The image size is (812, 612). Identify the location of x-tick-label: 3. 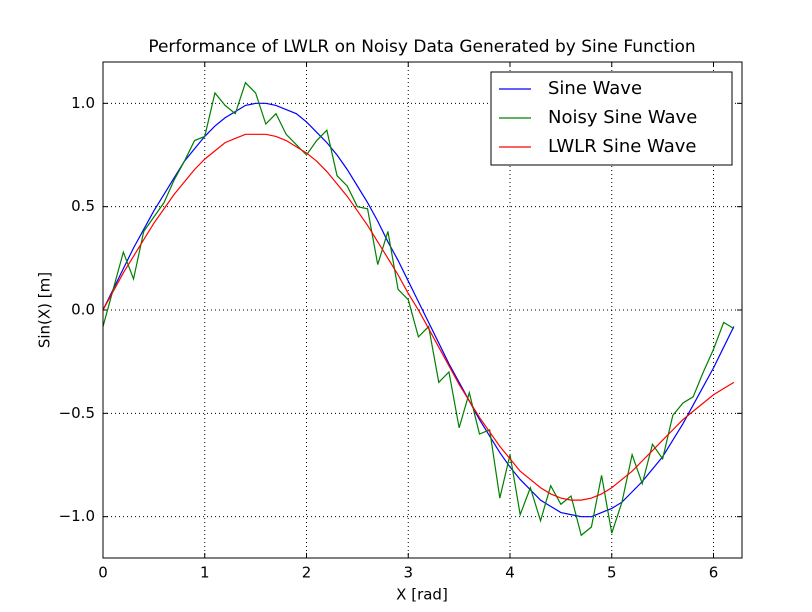
(408, 573).